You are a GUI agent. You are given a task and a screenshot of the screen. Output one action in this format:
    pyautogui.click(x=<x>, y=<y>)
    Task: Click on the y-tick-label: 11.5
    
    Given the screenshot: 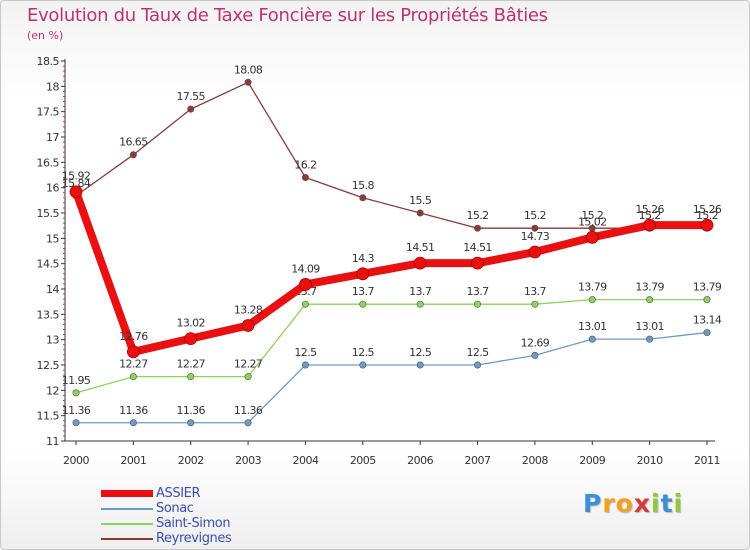 What is the action you would take?
    pyautogui.click(x=48, y=416)
    